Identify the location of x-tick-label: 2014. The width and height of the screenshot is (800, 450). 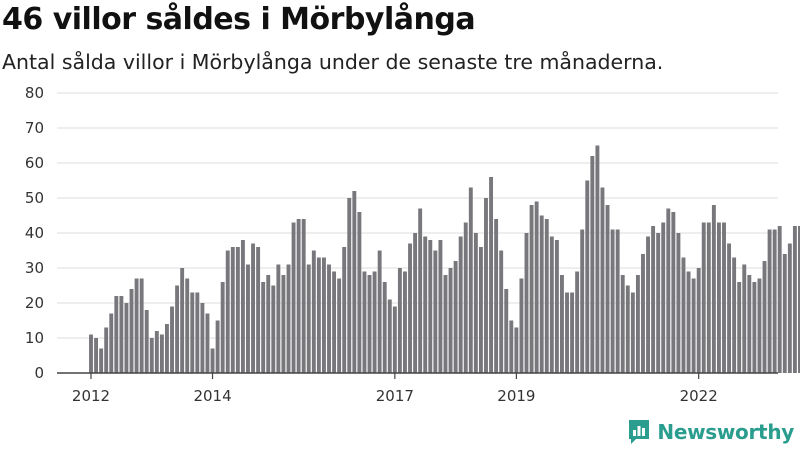
(212, 396).